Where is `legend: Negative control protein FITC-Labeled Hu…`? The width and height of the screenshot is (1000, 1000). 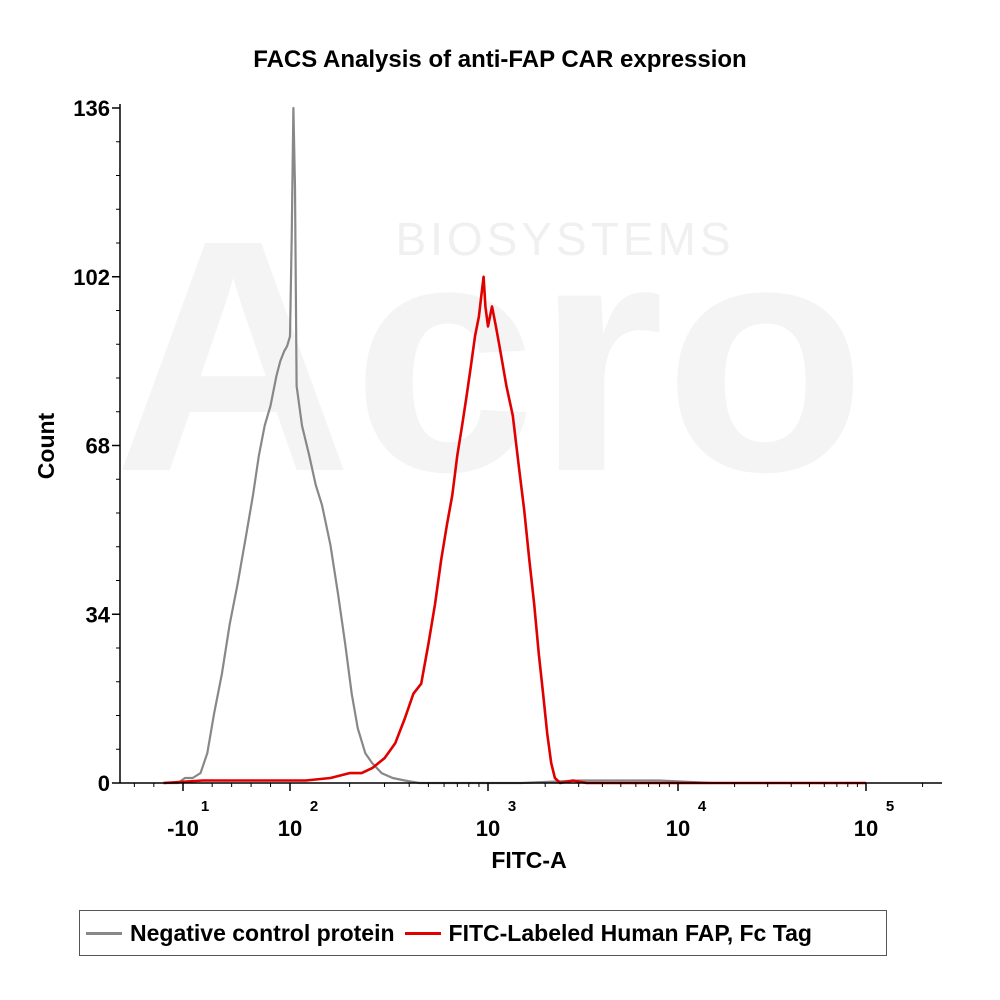 legend: Negative control protein FITC-Labeled Hu… is located at coordinates (483, 933).